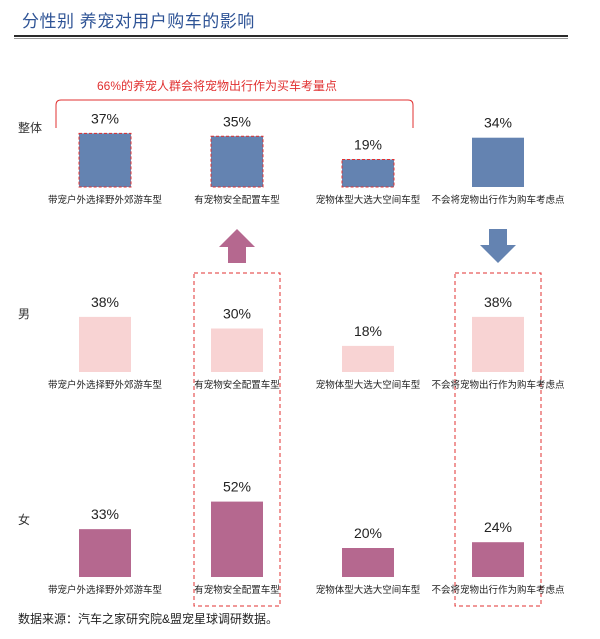 Image resolution: width=600 pixels, height=639 pixels. Describe the element at coordinates (105, 385) in the screenshot. I see `category-label-male-0: 带宠户外选择野外郊游车型` at that location.